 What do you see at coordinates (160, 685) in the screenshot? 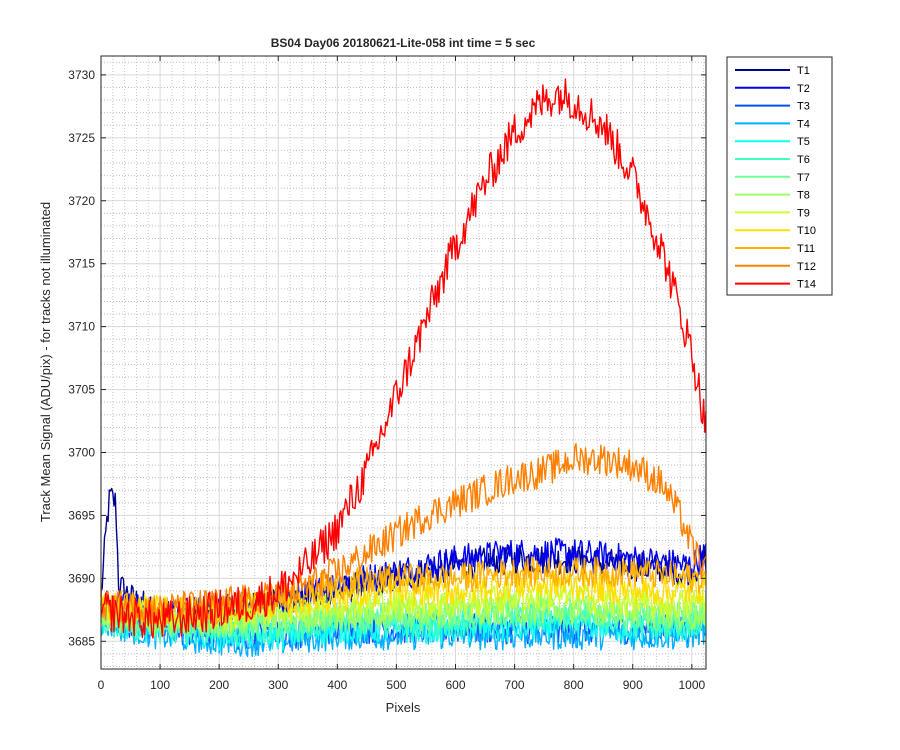
I see `x-tick-label: 100` at bounding box center [160, 685].